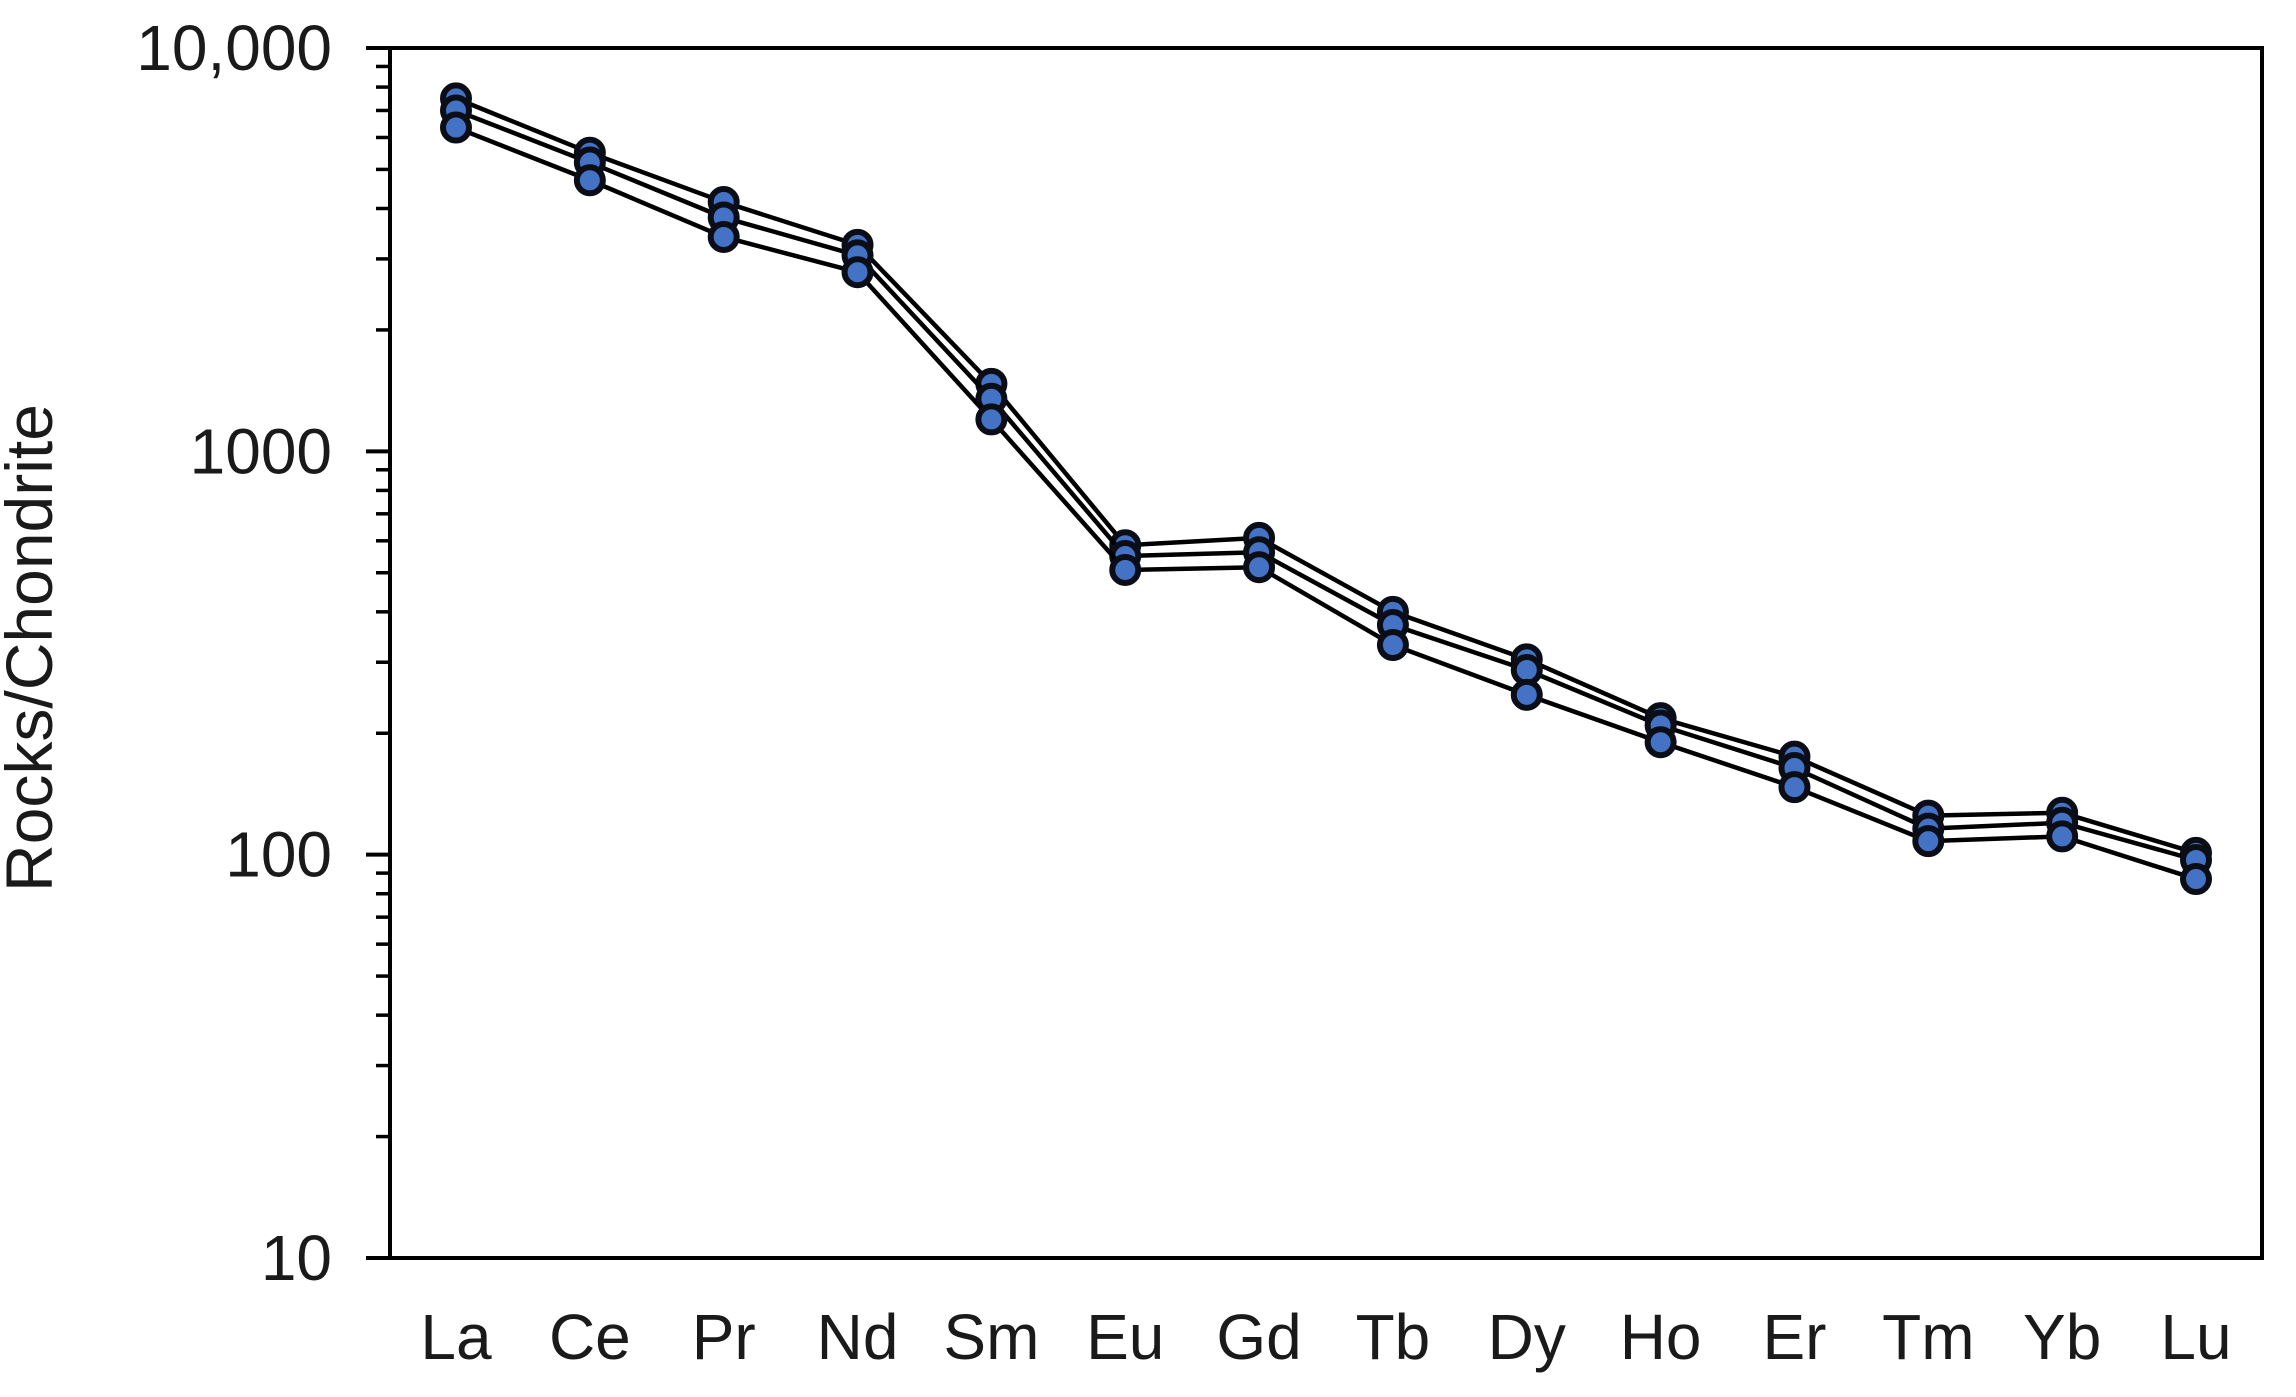 The image size is (2296, 1397). I want to click on x-category-label: Ce, so click(590, 1337).